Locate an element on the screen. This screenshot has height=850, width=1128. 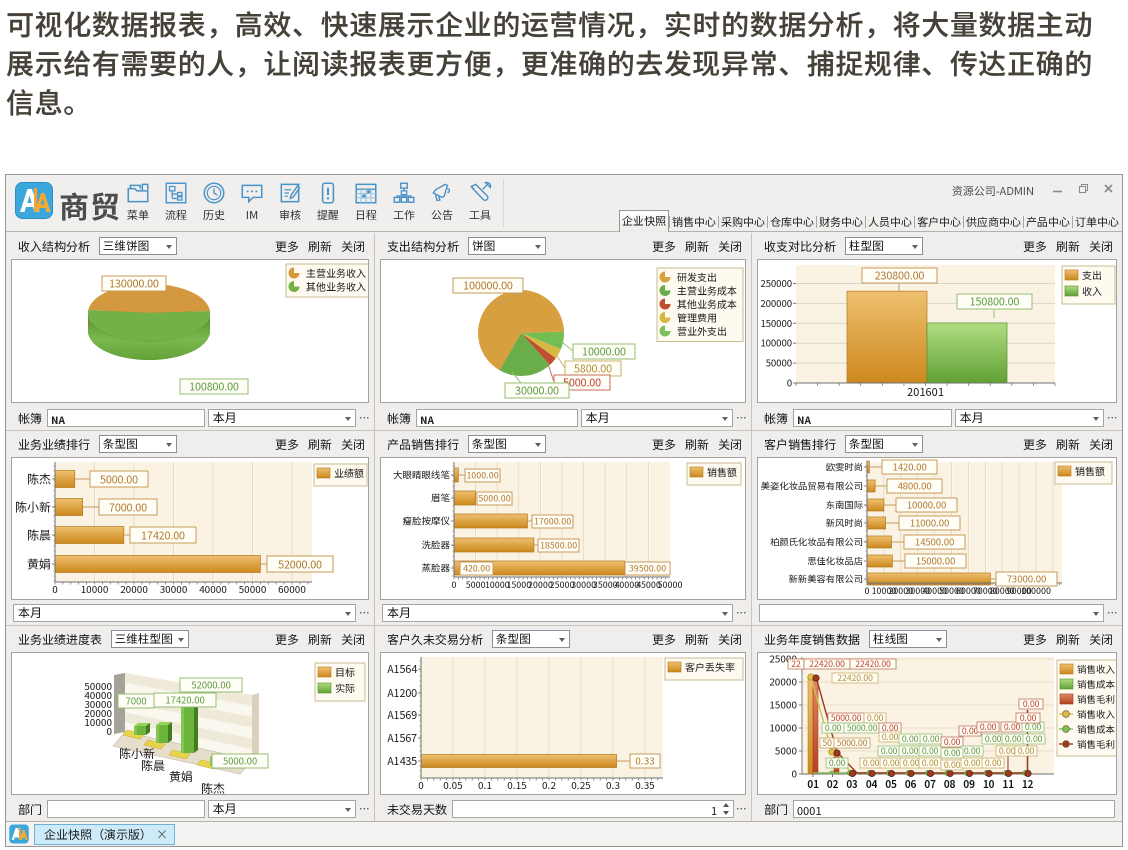
toolbar-button-1: 流程 is located at coordinates (176, 203).